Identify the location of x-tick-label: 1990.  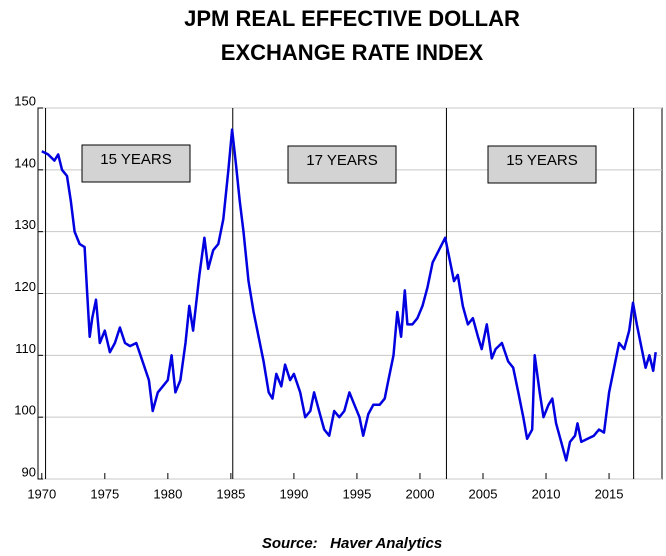
(293, 493).